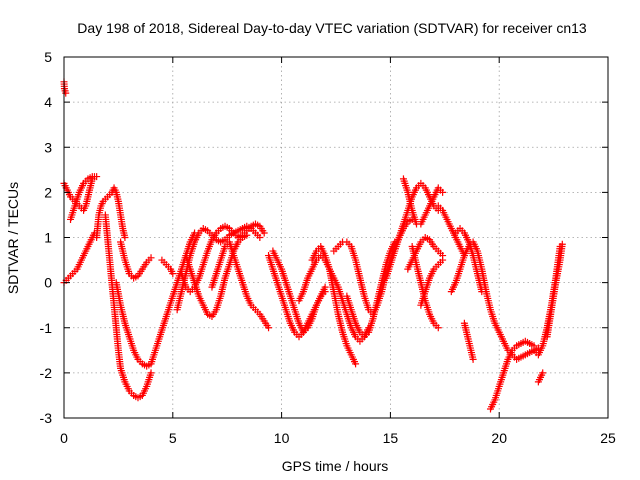  I want to click on x-tick-label: 0, so click(64, 438).